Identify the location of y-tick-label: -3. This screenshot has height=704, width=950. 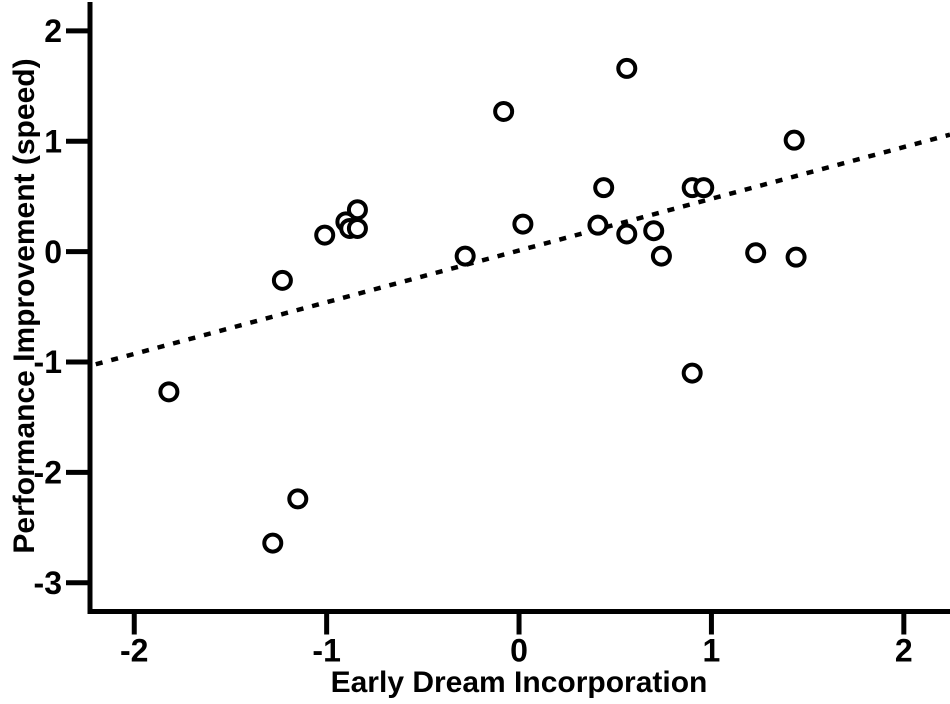
(48, 583).